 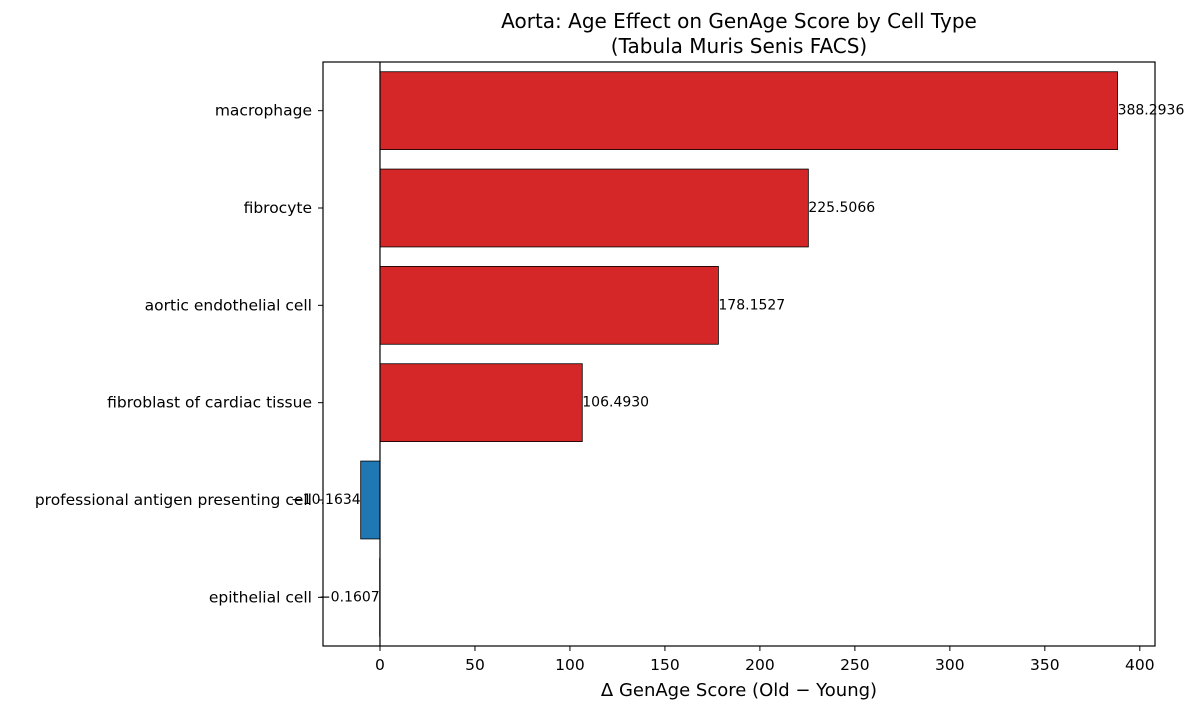 What do you see at coordinates (228, 305) in the screenshot?
I see `y-tick-label-2: aortic endothelial cell` at bounding box center [228, 305].